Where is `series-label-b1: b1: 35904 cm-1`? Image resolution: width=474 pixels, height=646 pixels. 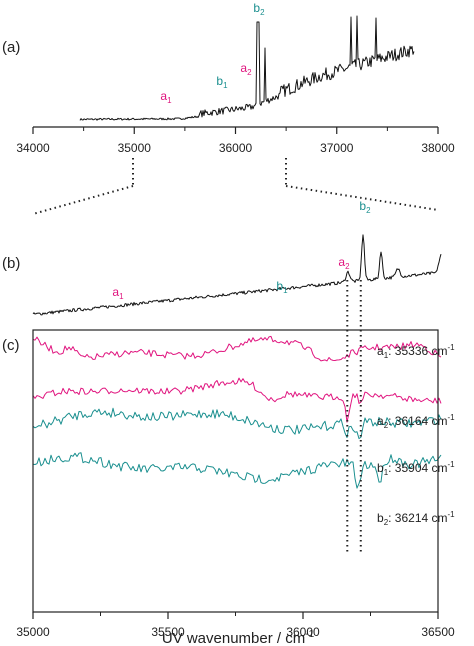 series-label-b1: b1: 35904 cm-1 is located at coordinates (416, 468).